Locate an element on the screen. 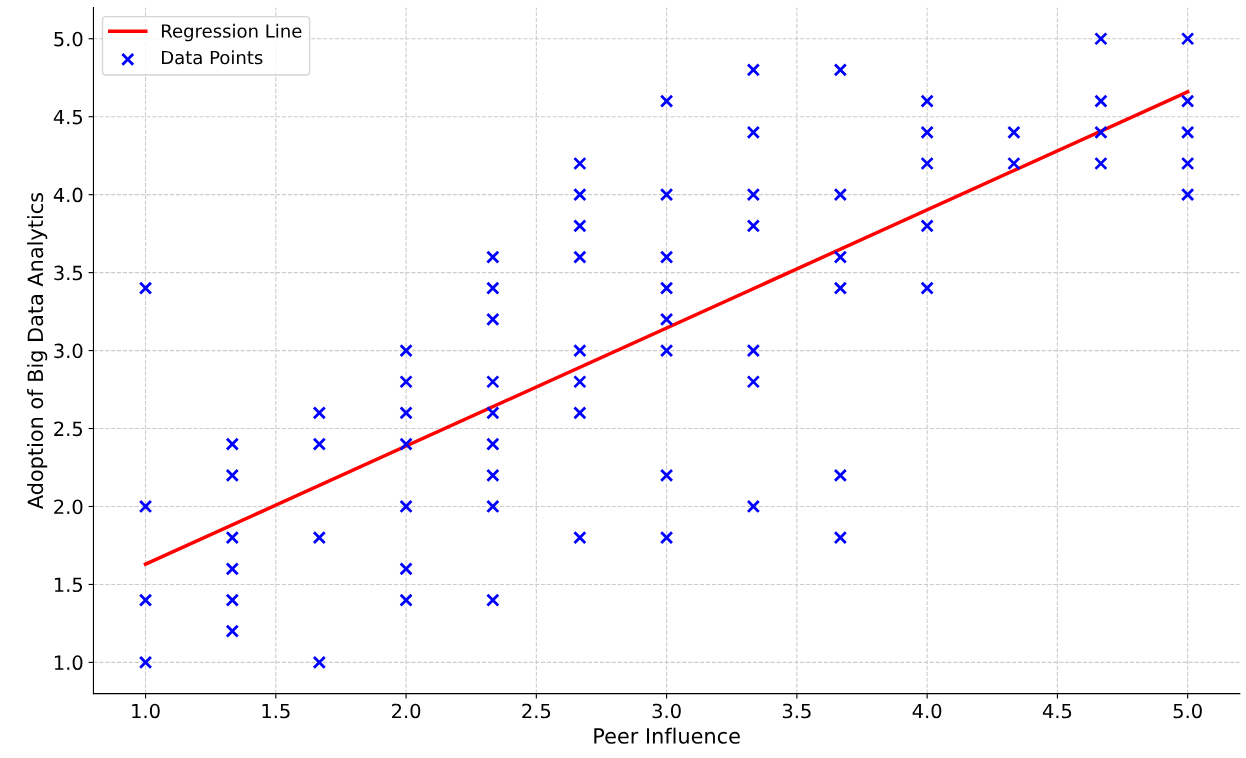 The height and width of the screenshot is (758, 1246). x-tick-label: 4.5 is located at coordinates (1057, 711).